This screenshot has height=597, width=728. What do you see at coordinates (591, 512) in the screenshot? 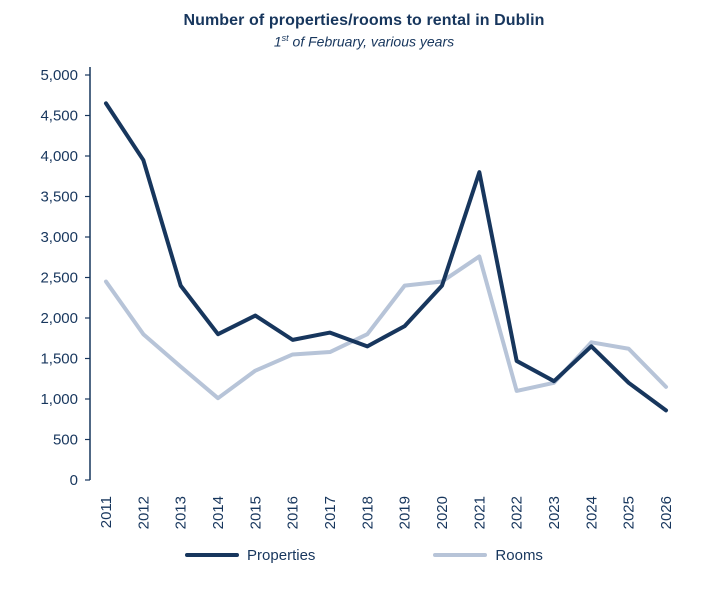
I see `x-tick-label: 2024` at bounding box center [591, 512].